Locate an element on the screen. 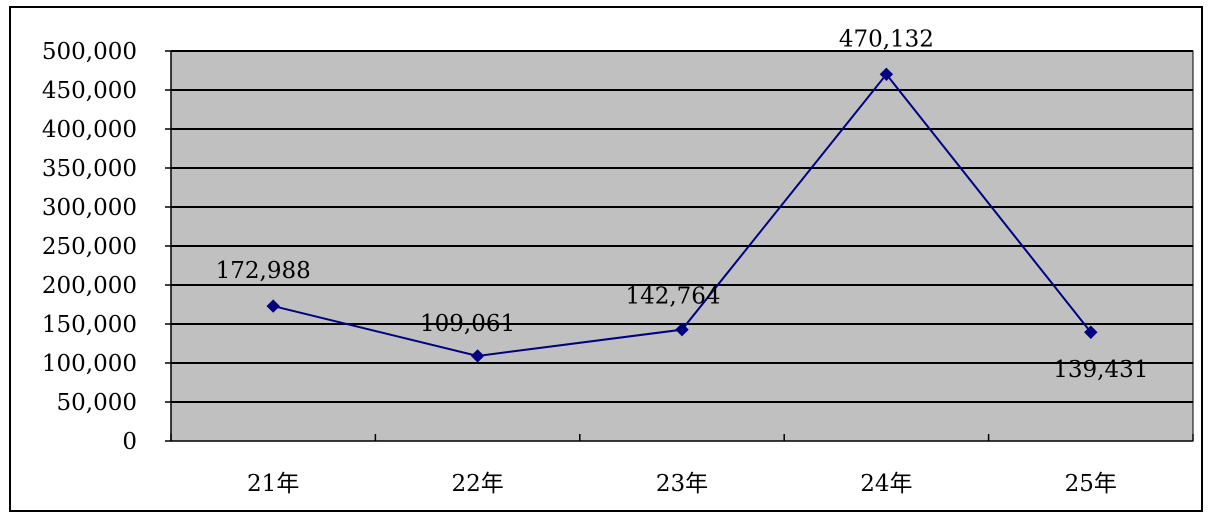  y-tick-label: 100,000 is located at coordinates (89, 364).